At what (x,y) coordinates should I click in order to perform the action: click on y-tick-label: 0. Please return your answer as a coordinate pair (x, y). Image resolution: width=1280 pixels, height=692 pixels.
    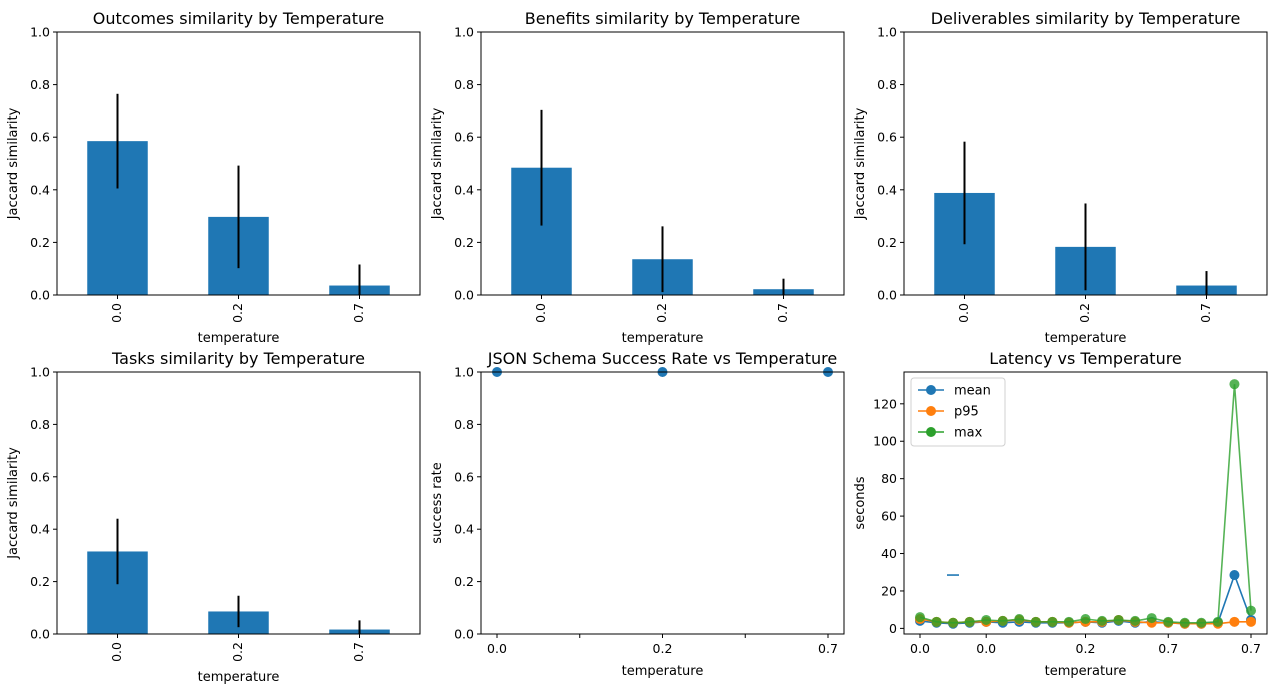
    Looking at the image, I should click on (893, 628).